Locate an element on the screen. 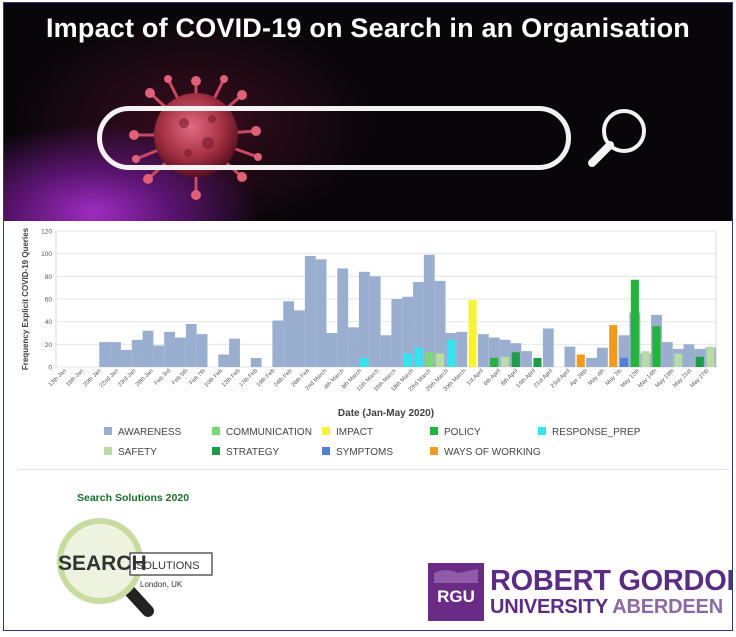  bar-symptoms is located at coordinates (624, 362).